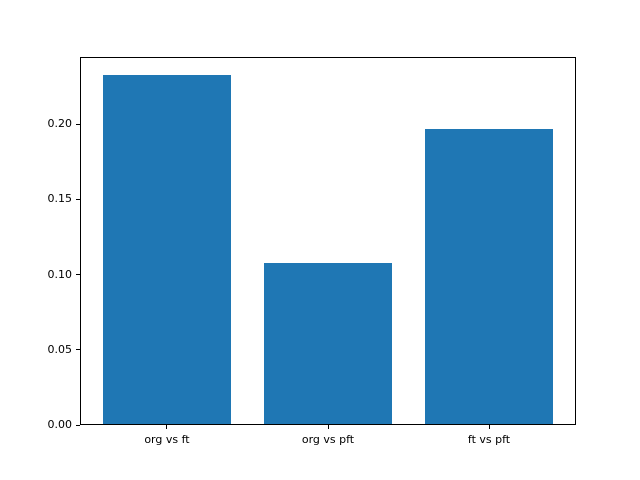 This screenshot has width=640, height=480. I want to click on x-tick-label: ft vs pft, so click(489, 439).